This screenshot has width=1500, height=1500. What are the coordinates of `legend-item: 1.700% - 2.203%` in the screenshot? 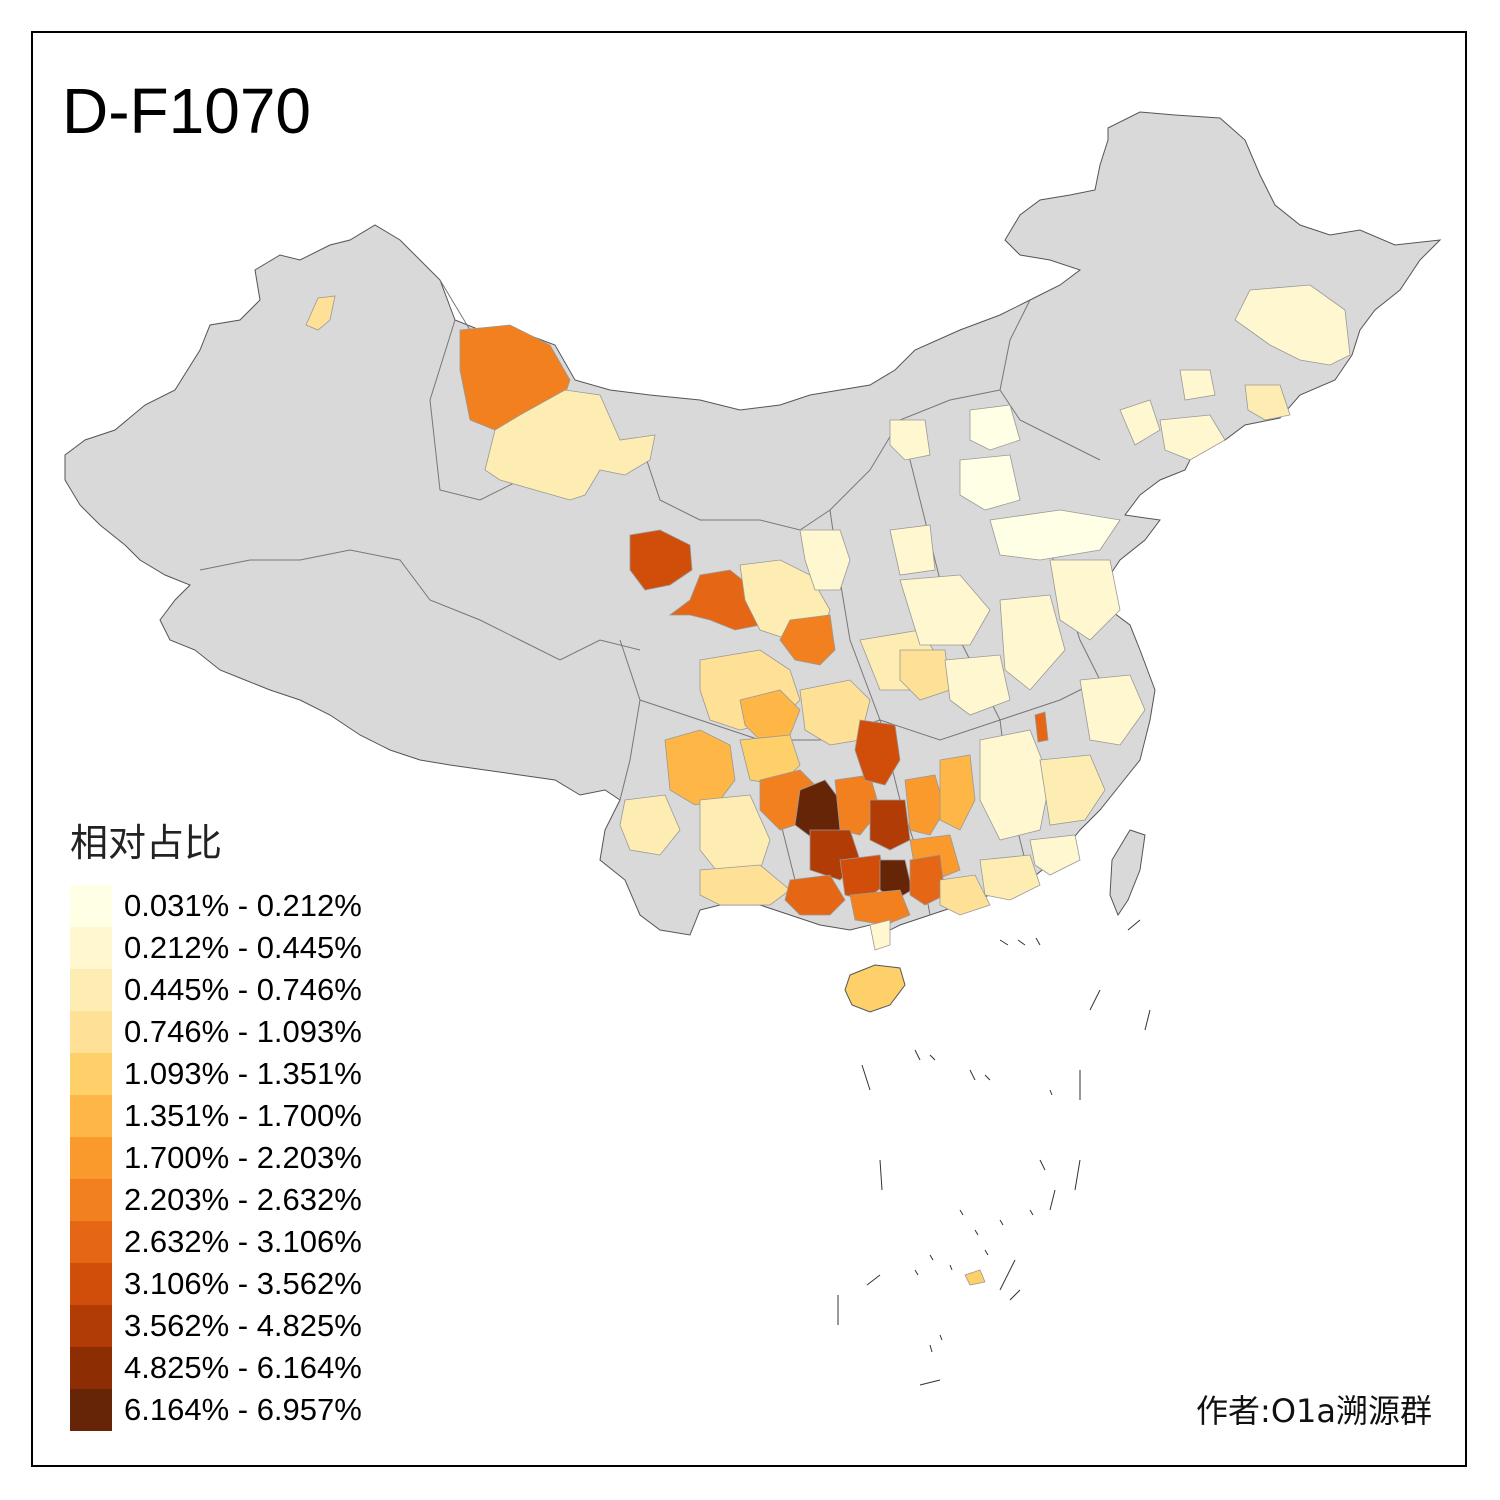 It's located at (216, 1158).